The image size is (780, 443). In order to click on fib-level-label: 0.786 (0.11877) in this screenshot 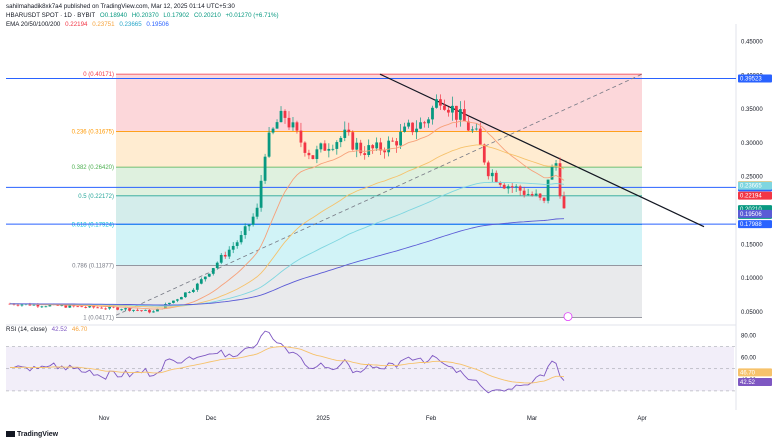, I will do `click(93, 266)`.